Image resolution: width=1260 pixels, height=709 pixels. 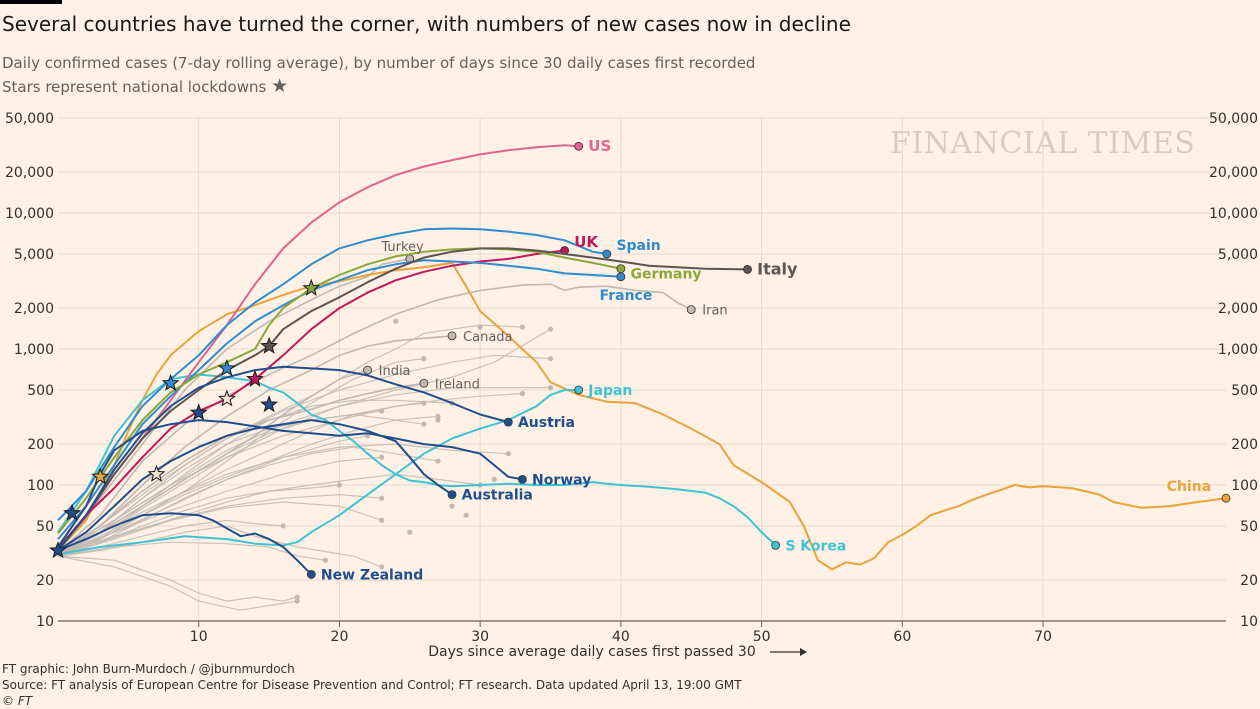 What do you see at coordinates (508, 422) in the screenshot?
I see `series-endpoint-austria` at bounding box center [508, 422].